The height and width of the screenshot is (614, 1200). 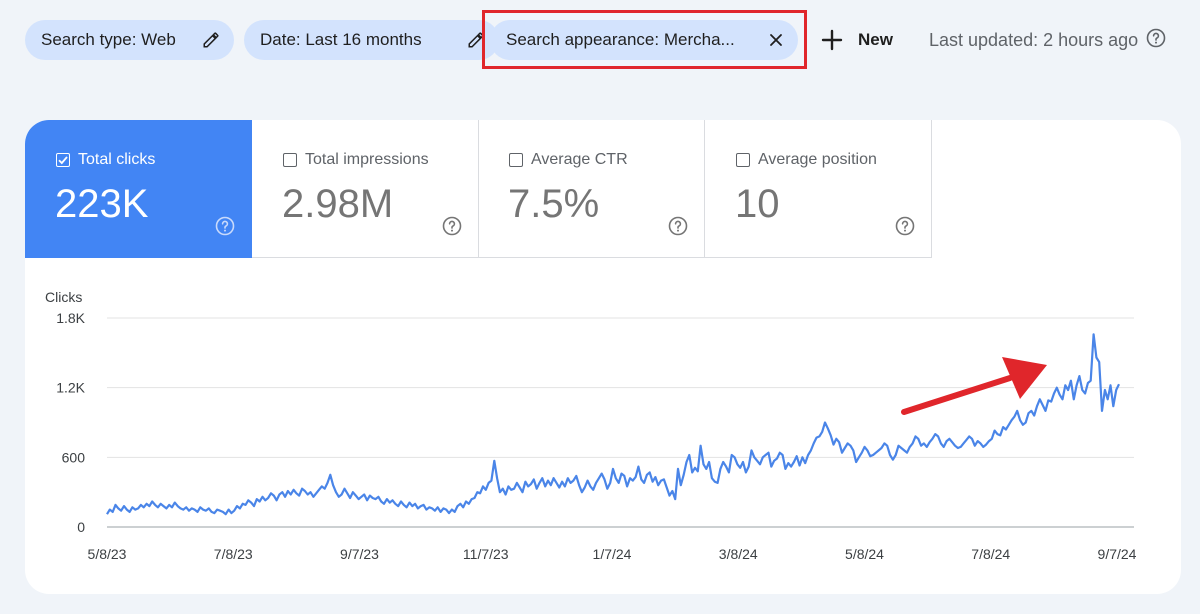 What do you see at coordinates (108, 39) in the screenshot?
I see `filter-chip-label: Search type: Web` at bounding box center [108, 39].